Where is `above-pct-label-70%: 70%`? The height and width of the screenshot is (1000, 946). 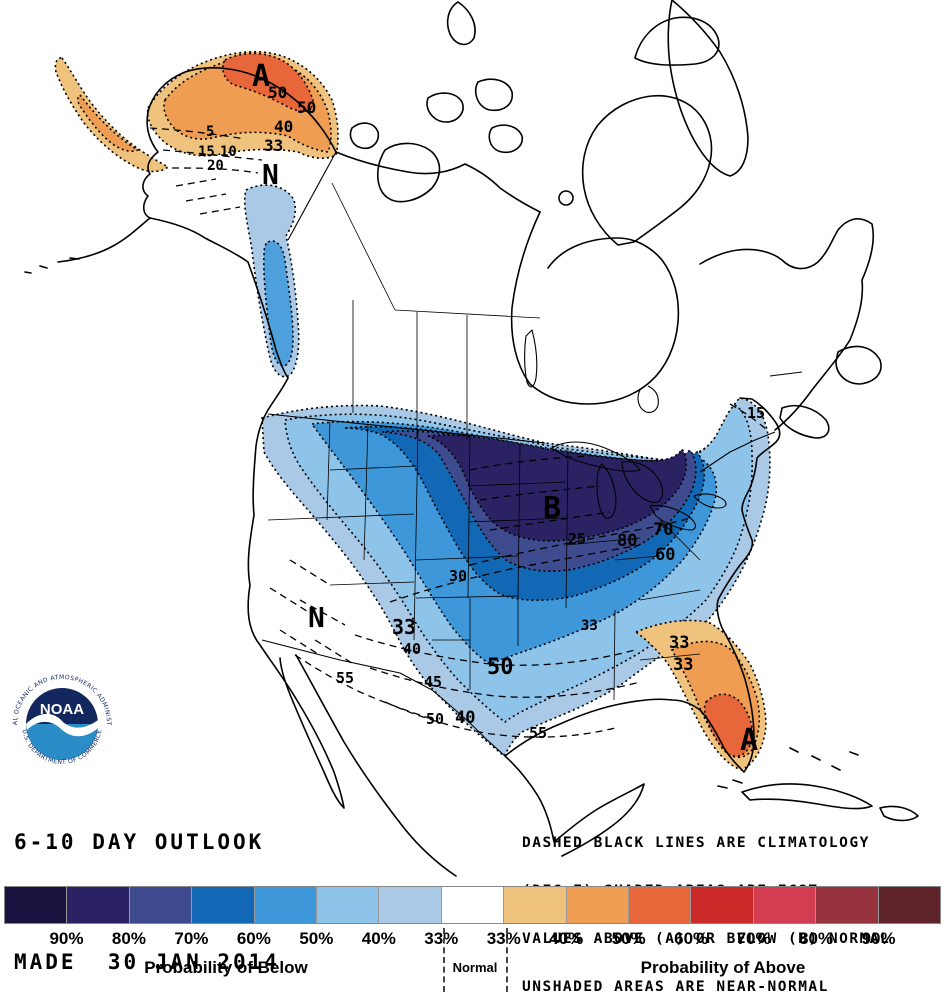 above-pct-label-70%: 70% is located at coordinates (753, 938).